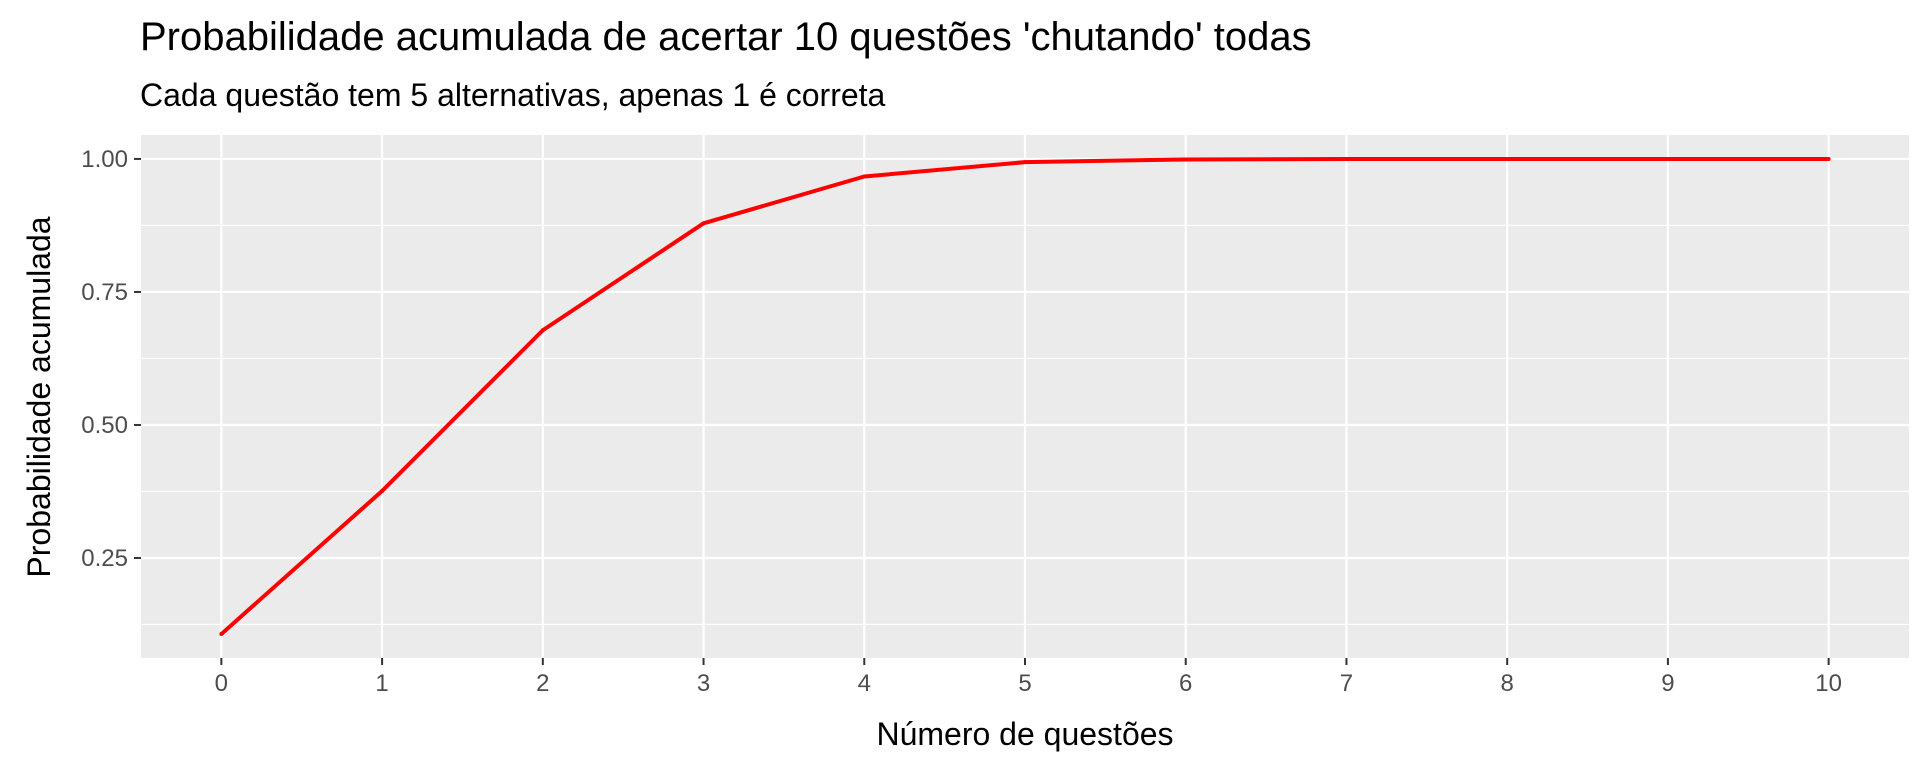 This screenshot has height=773, width=1920. I want to click on y-tick-label: 0.75, so click(104, 292).